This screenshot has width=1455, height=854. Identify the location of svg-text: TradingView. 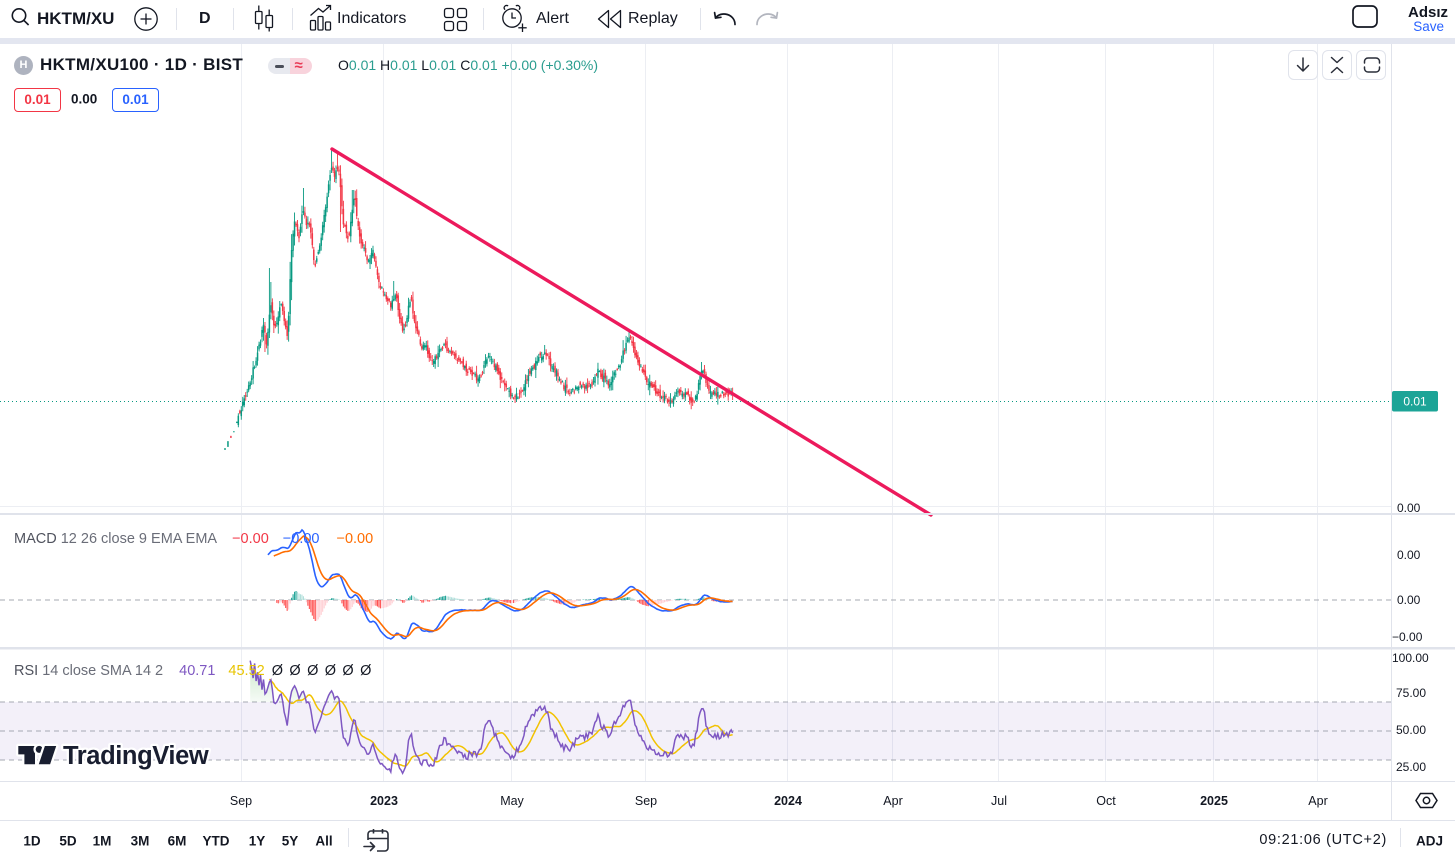
(136, 756).